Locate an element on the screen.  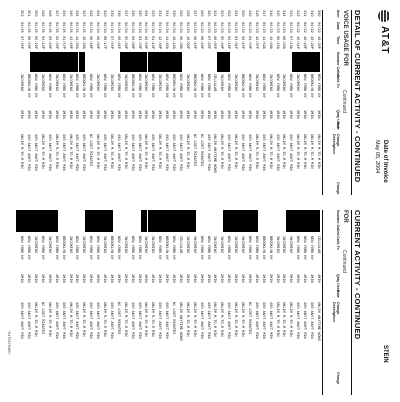
detail-cell-item: 325 is located at coordinates (207, 13).